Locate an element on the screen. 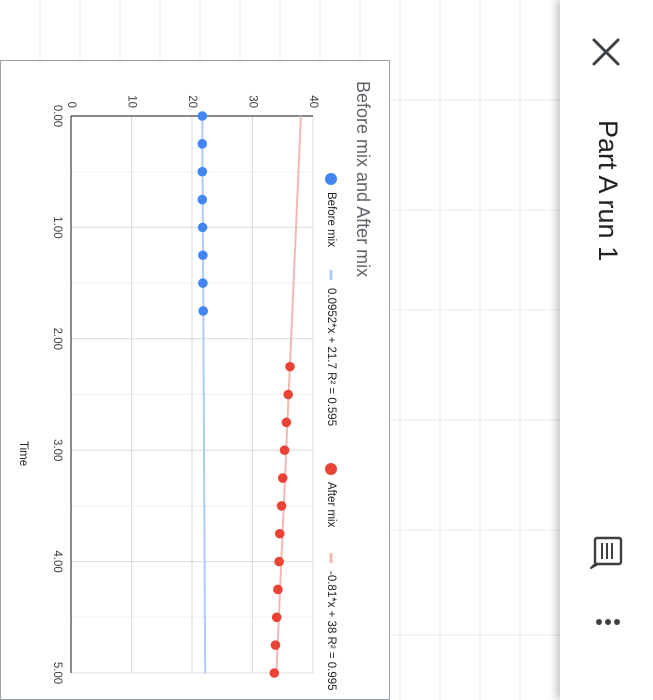  close-icon is located at coordinates (606, 52).